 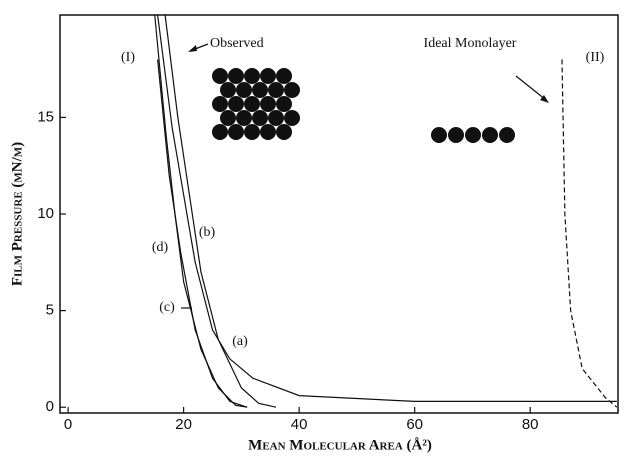 I want to click on curve-label: (d), so click(x=160, y=247).